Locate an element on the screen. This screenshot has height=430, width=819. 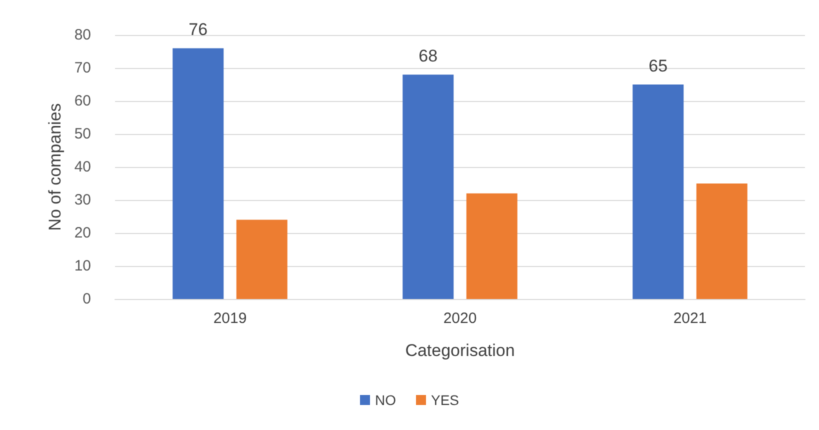
y-tick-label: 50 is located at coordinates (82, 134).